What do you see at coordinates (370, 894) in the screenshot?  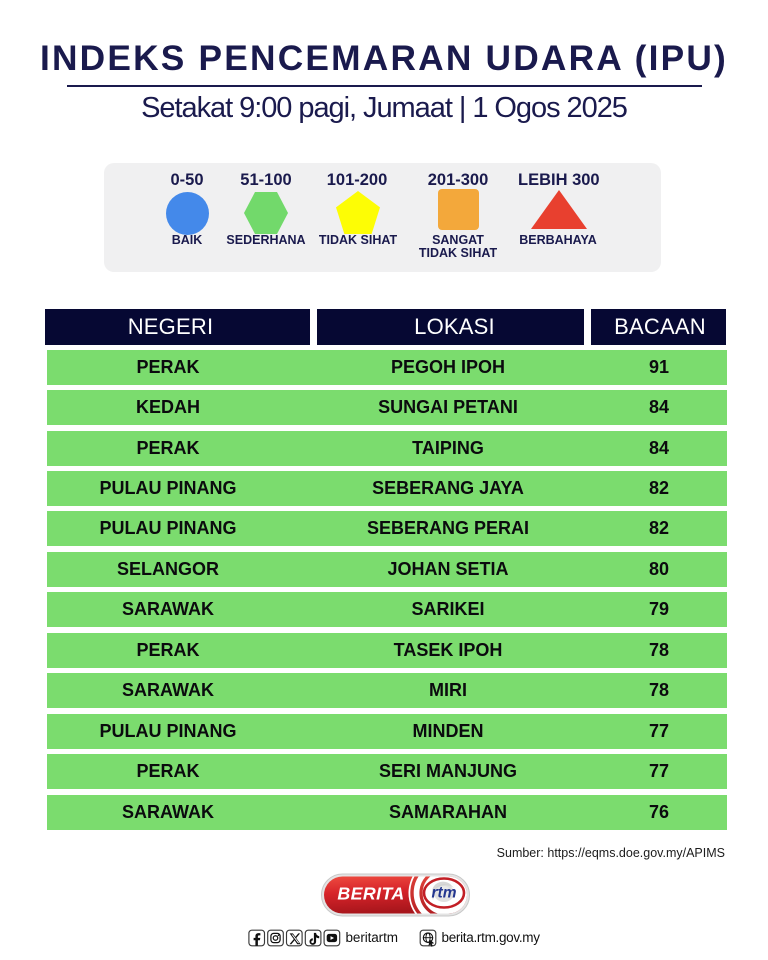 I see `svg-text: BERITA` at bounding box center [370, 894].